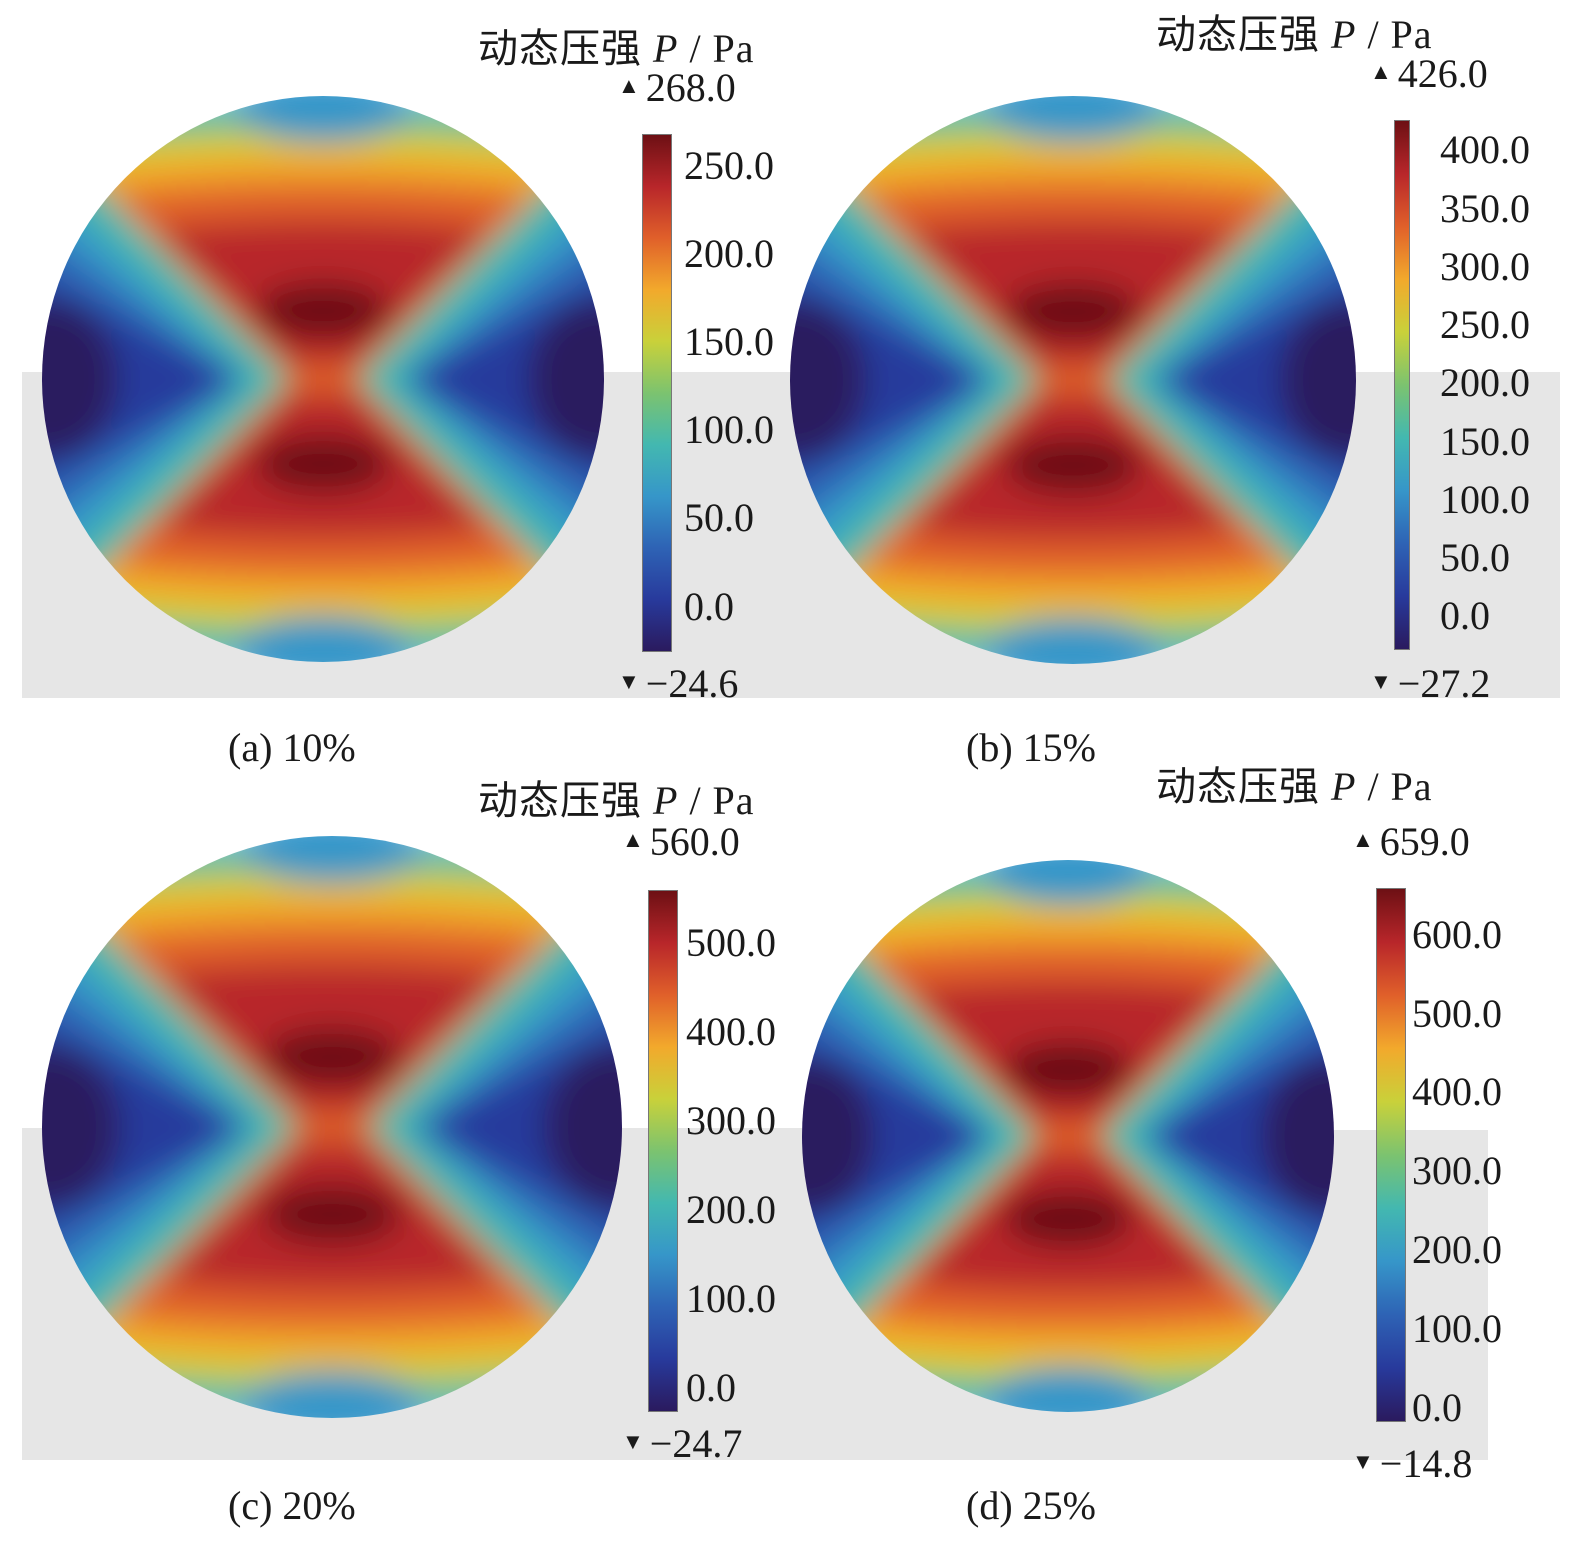  What do you see at coordinates (1068, 1136) in the screenshot?
I see `panel-d-pressure-disc` at bounding box center [1068, 1136].